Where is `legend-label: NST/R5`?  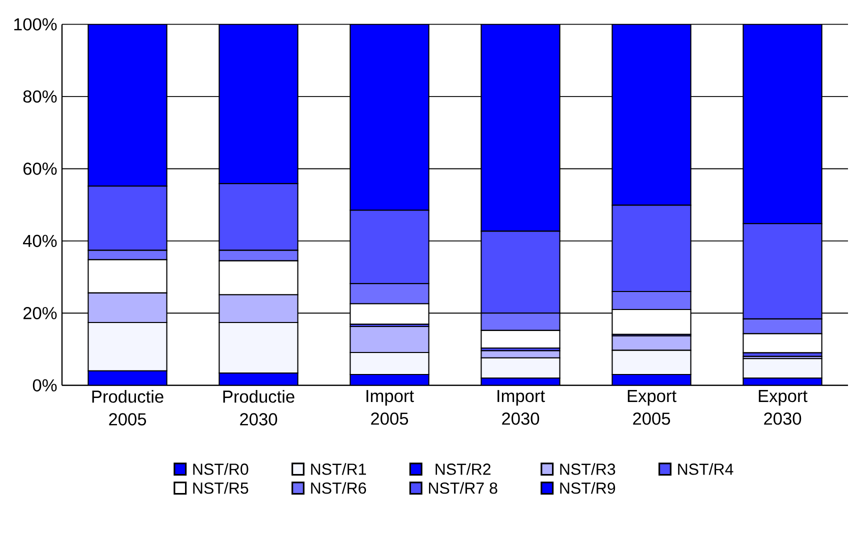 legend-label: NST/R5 is located at coordinates (220, 488).